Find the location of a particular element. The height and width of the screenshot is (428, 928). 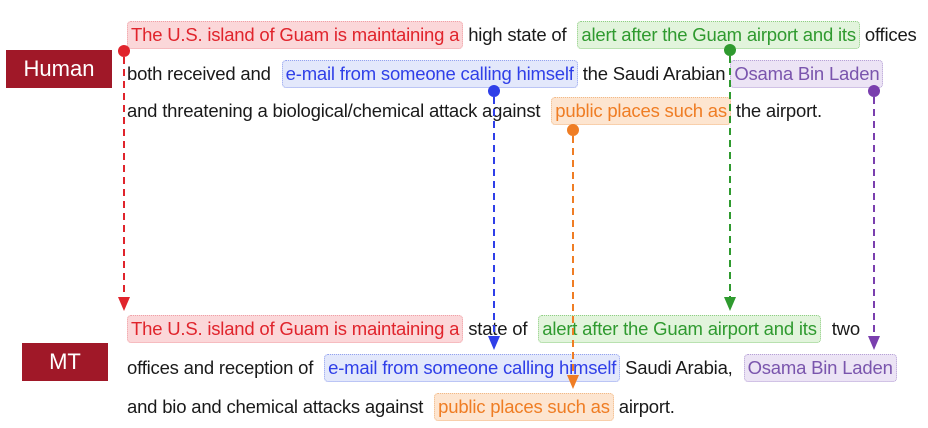

human-text: the Saudi Arabian is located at coordinates (654, 73).